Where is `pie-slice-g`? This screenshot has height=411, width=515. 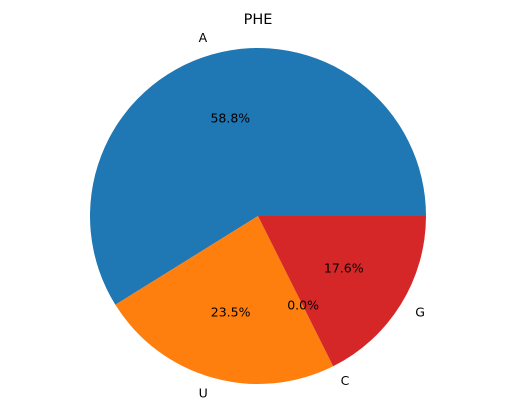
pie-slice-g is located at coordinates (342, 291).